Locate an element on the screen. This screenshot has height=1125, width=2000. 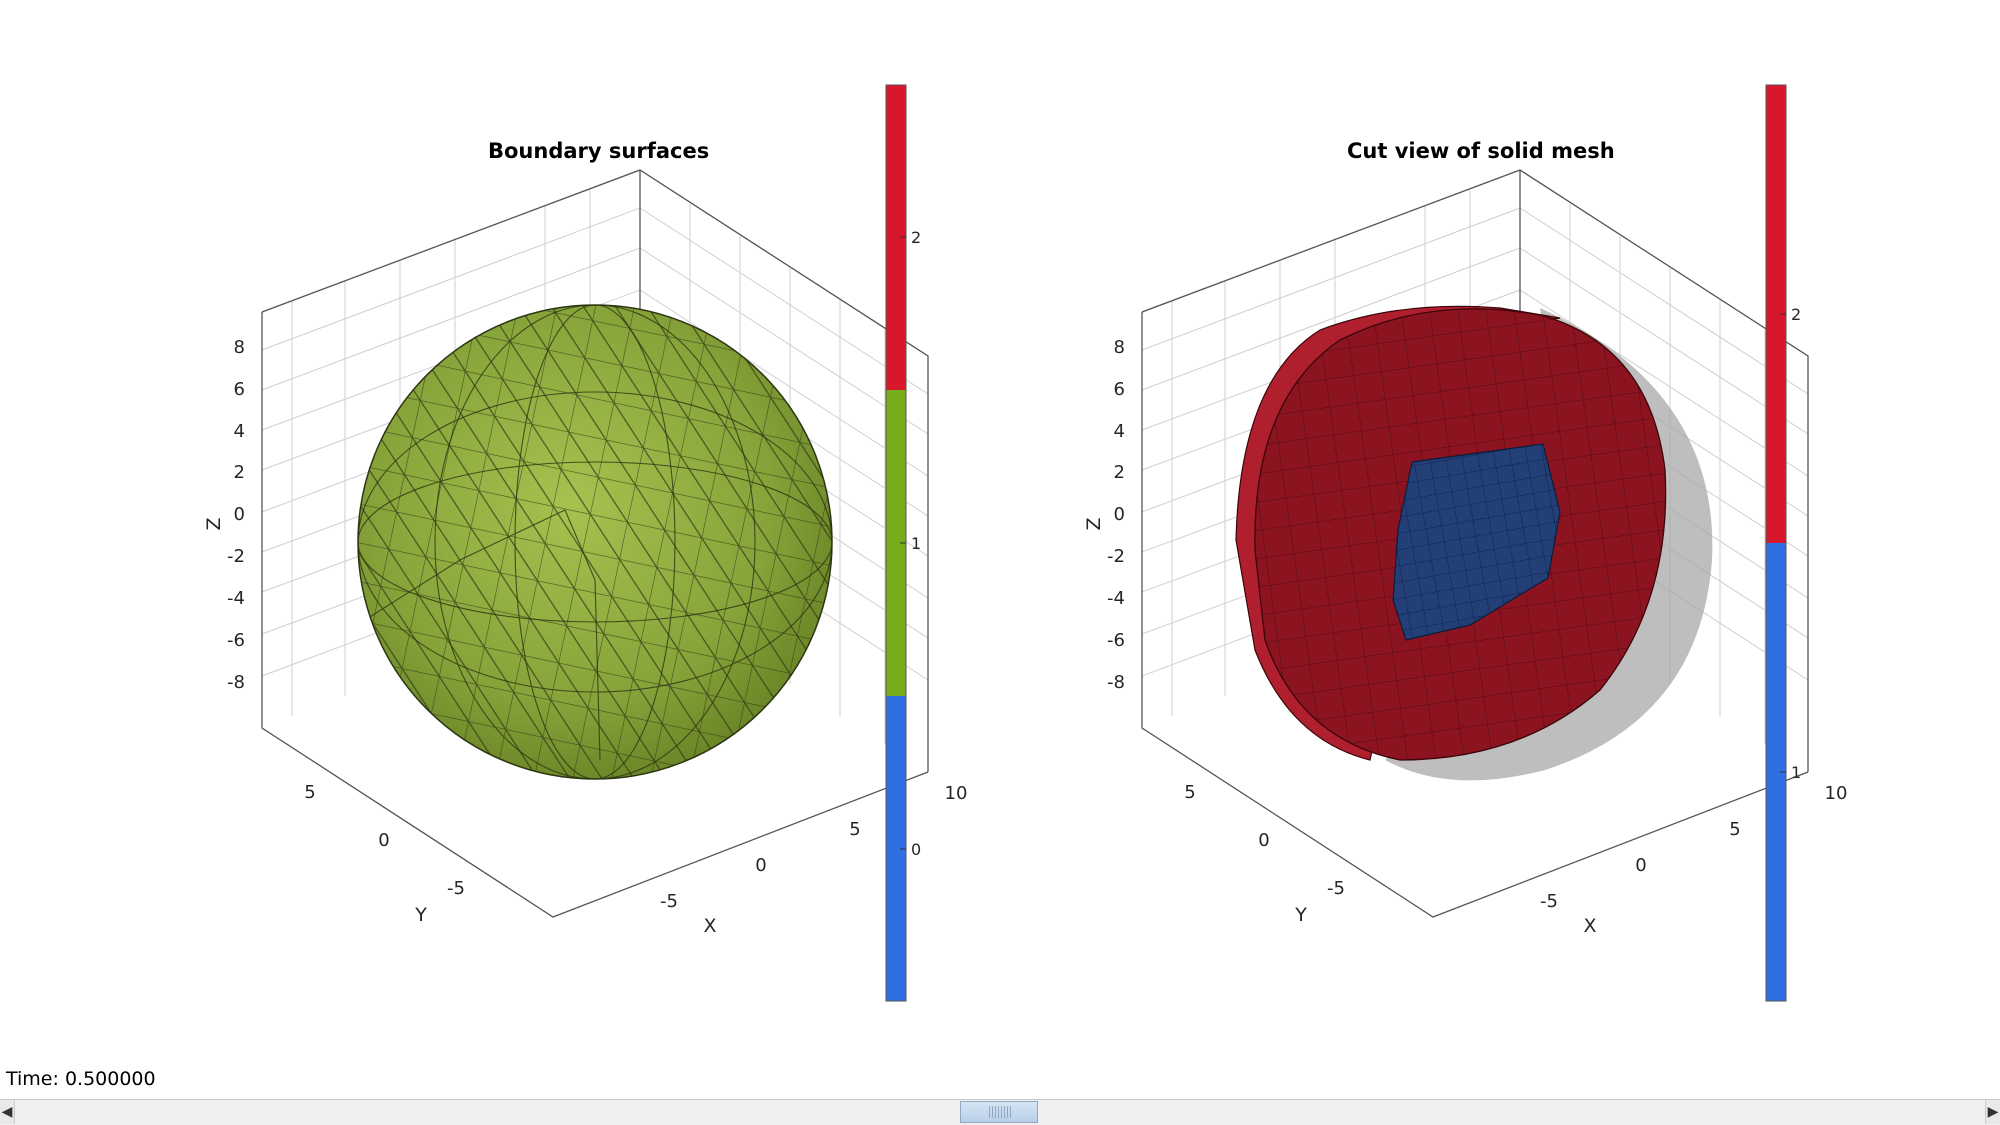
right-y-label: Y is located at coordinates (1300, 915).